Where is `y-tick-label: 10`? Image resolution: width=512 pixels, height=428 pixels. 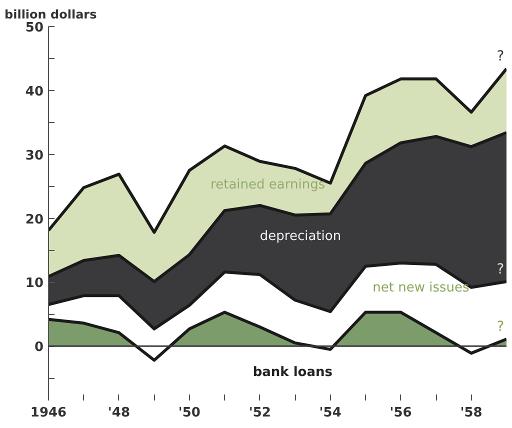 y-tick-label: 10 is located at coordinates (34, 284).